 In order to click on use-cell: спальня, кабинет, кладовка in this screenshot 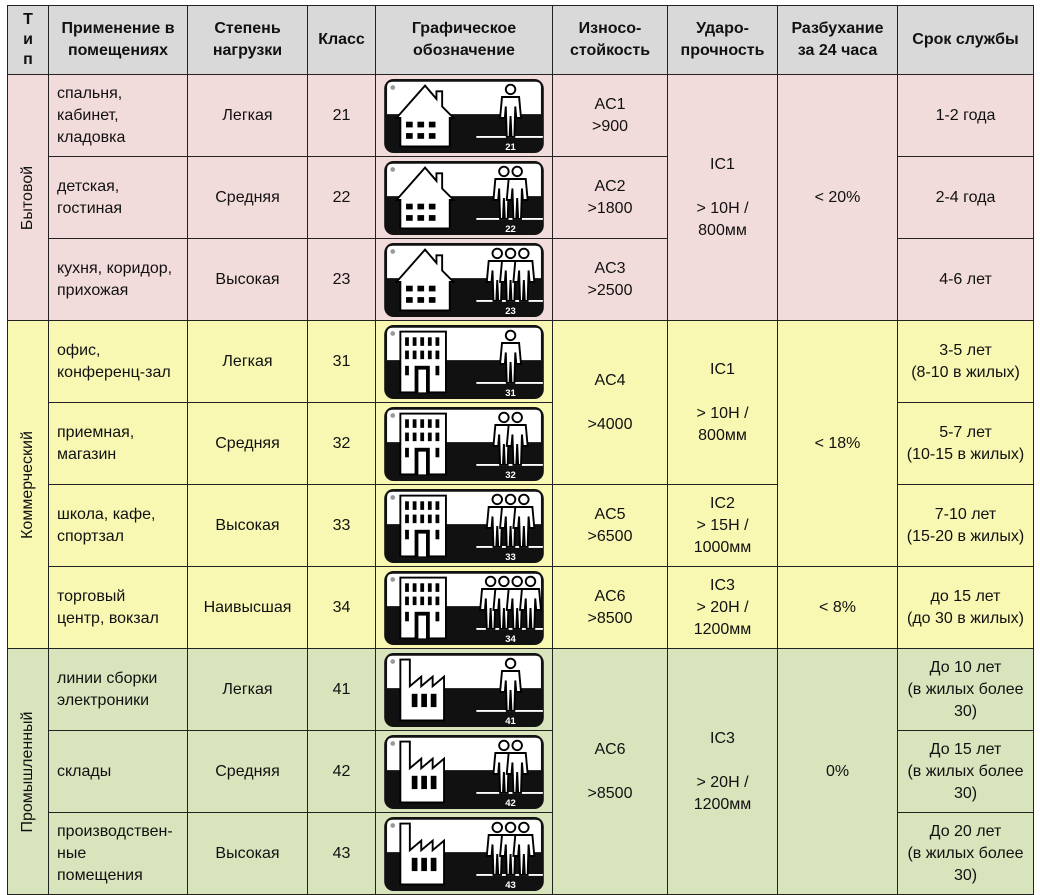, I will do `click(118, 115)`.